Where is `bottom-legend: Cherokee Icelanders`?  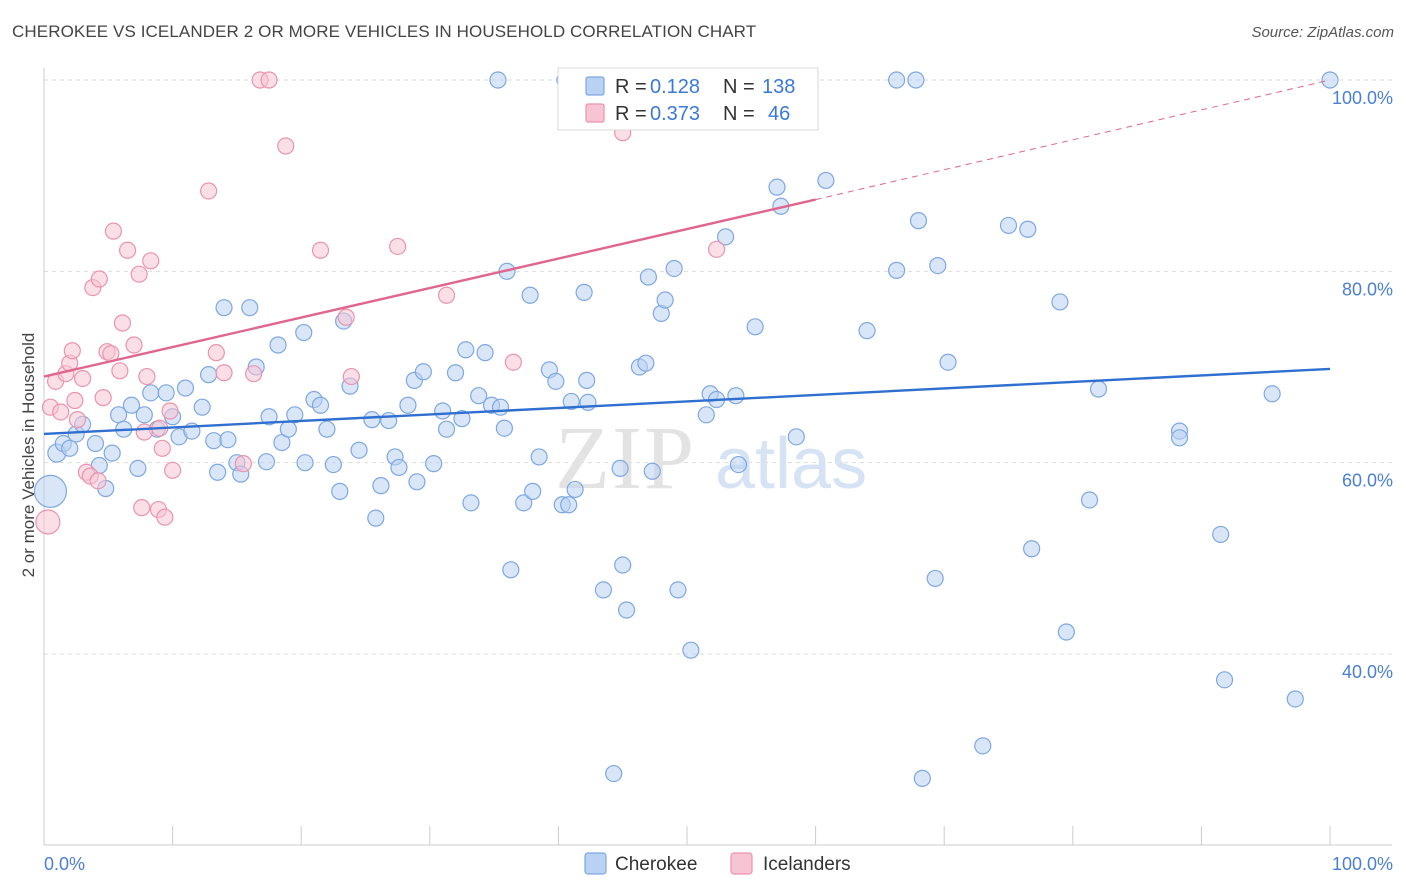 bottom-legend: Cherokee Icelanders is located at coordinates (717, 863).